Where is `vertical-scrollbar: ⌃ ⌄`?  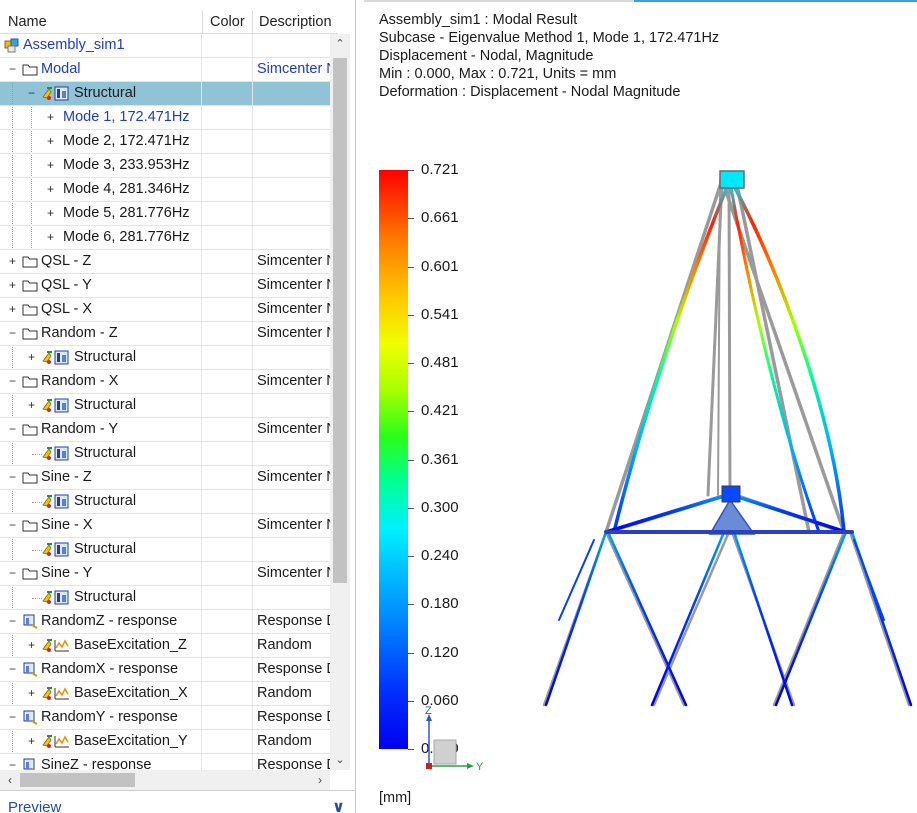
vertical-scrollbar: ⌃ ⌄ is located at coordinates (340, 402).